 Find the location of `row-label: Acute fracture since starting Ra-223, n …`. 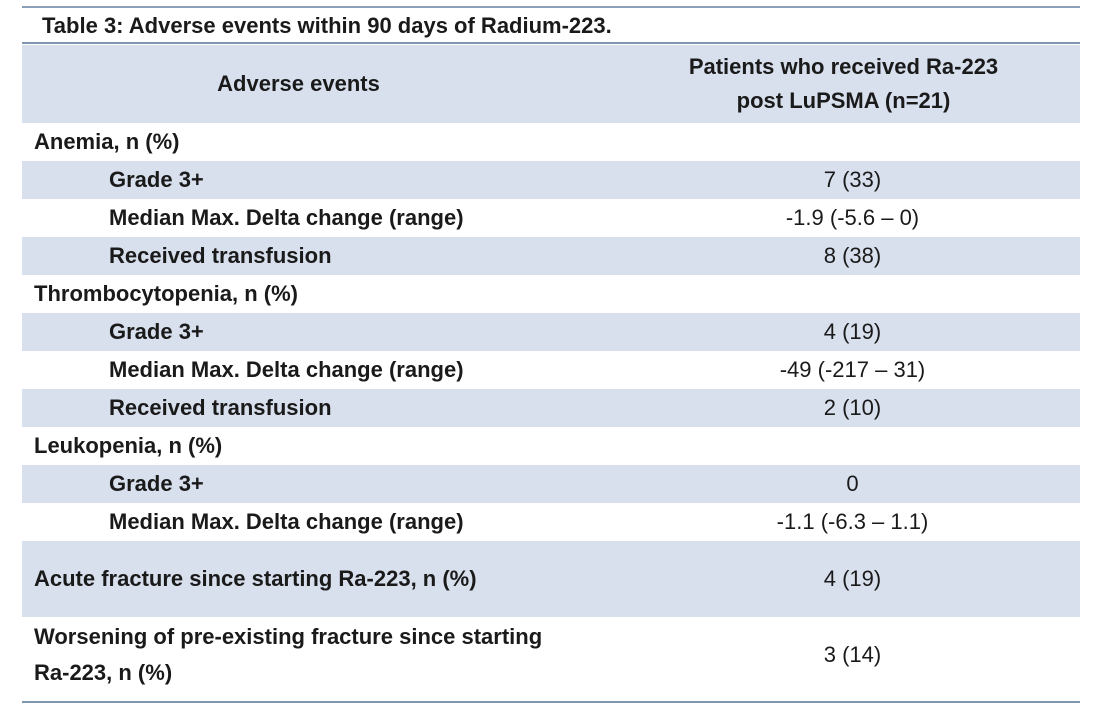

row-label: Acute fracture since starting Ra-223, n … is located at coordinates (255, 578).